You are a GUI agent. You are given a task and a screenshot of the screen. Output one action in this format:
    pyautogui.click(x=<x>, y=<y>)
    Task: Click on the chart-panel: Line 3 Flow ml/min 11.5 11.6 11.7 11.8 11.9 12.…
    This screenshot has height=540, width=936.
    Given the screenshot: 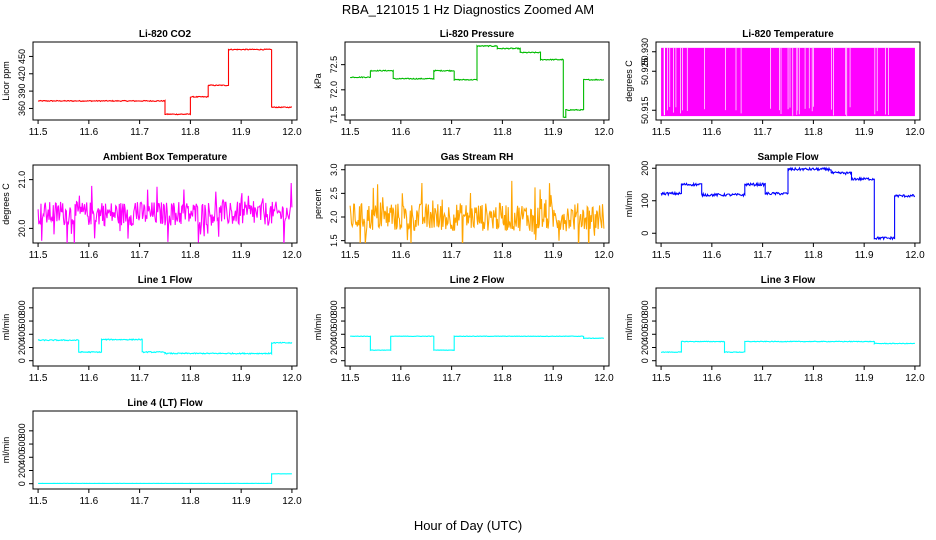 What is the action you would take?
    pyautogui.click(x=774, y=329)
    